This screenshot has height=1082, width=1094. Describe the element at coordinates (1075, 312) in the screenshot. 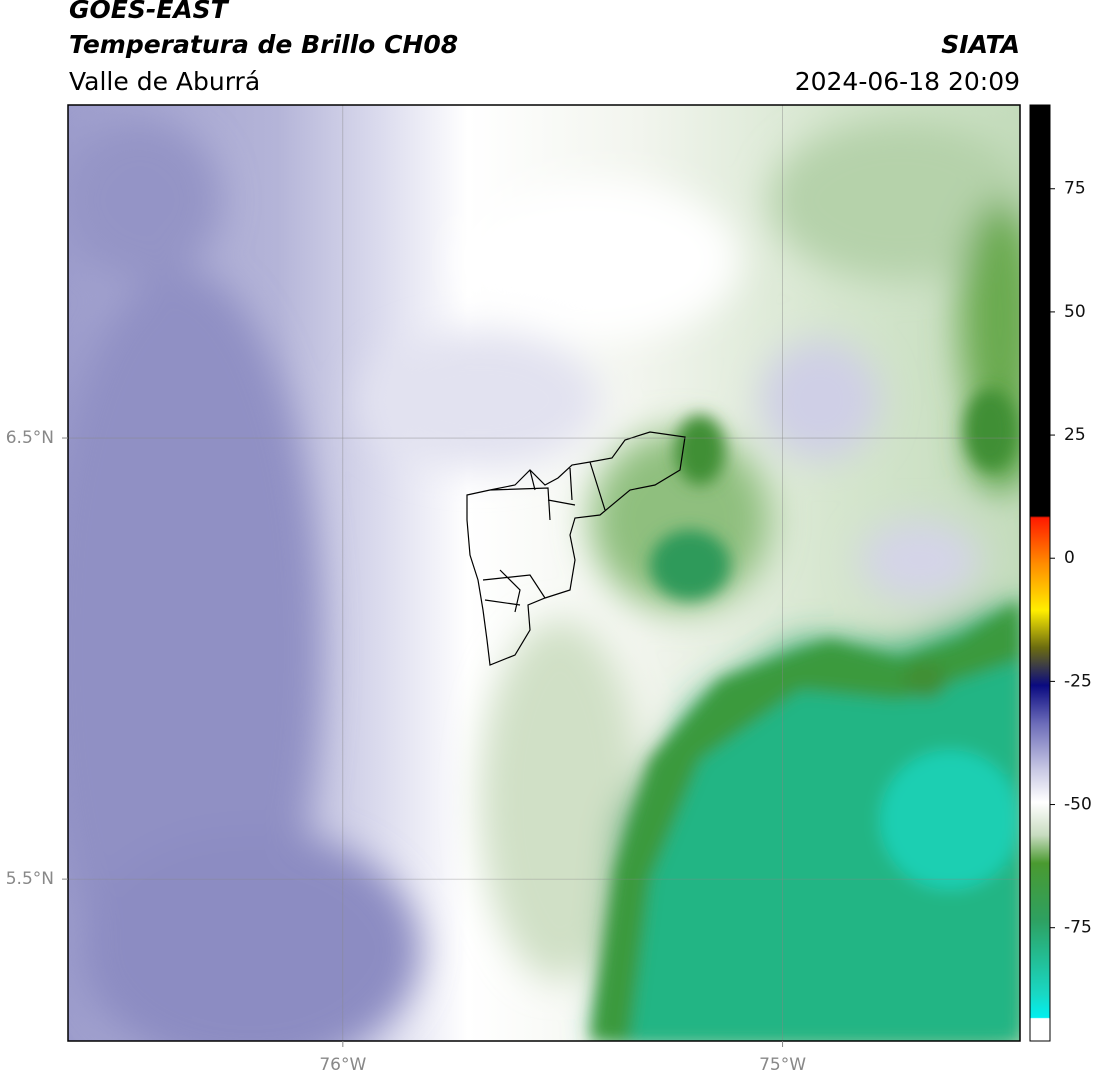

I see `colorbar-tick-label: 50` at that location.